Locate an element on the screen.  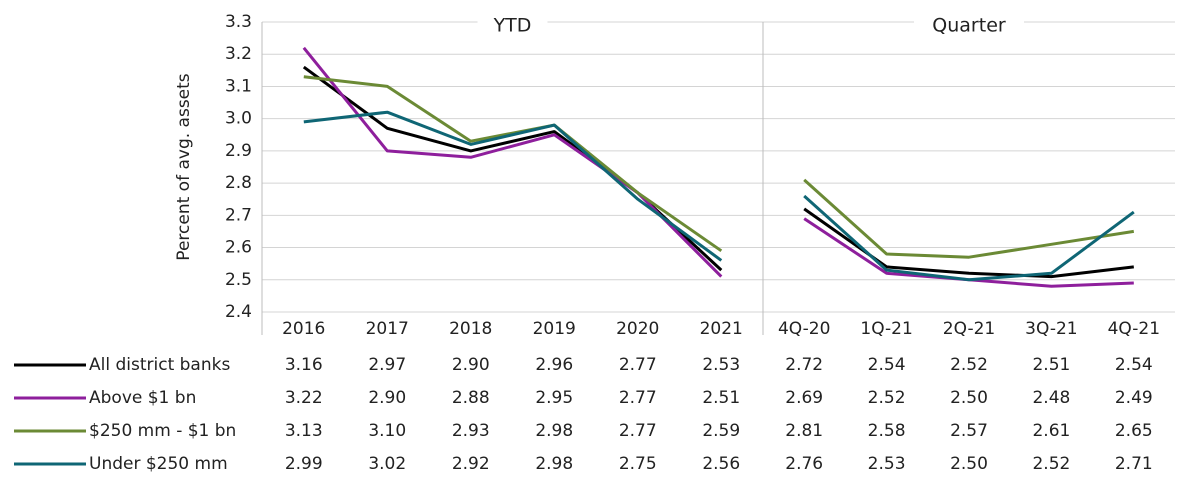
table-value: 3.02 is located at coordinates (387, 464).